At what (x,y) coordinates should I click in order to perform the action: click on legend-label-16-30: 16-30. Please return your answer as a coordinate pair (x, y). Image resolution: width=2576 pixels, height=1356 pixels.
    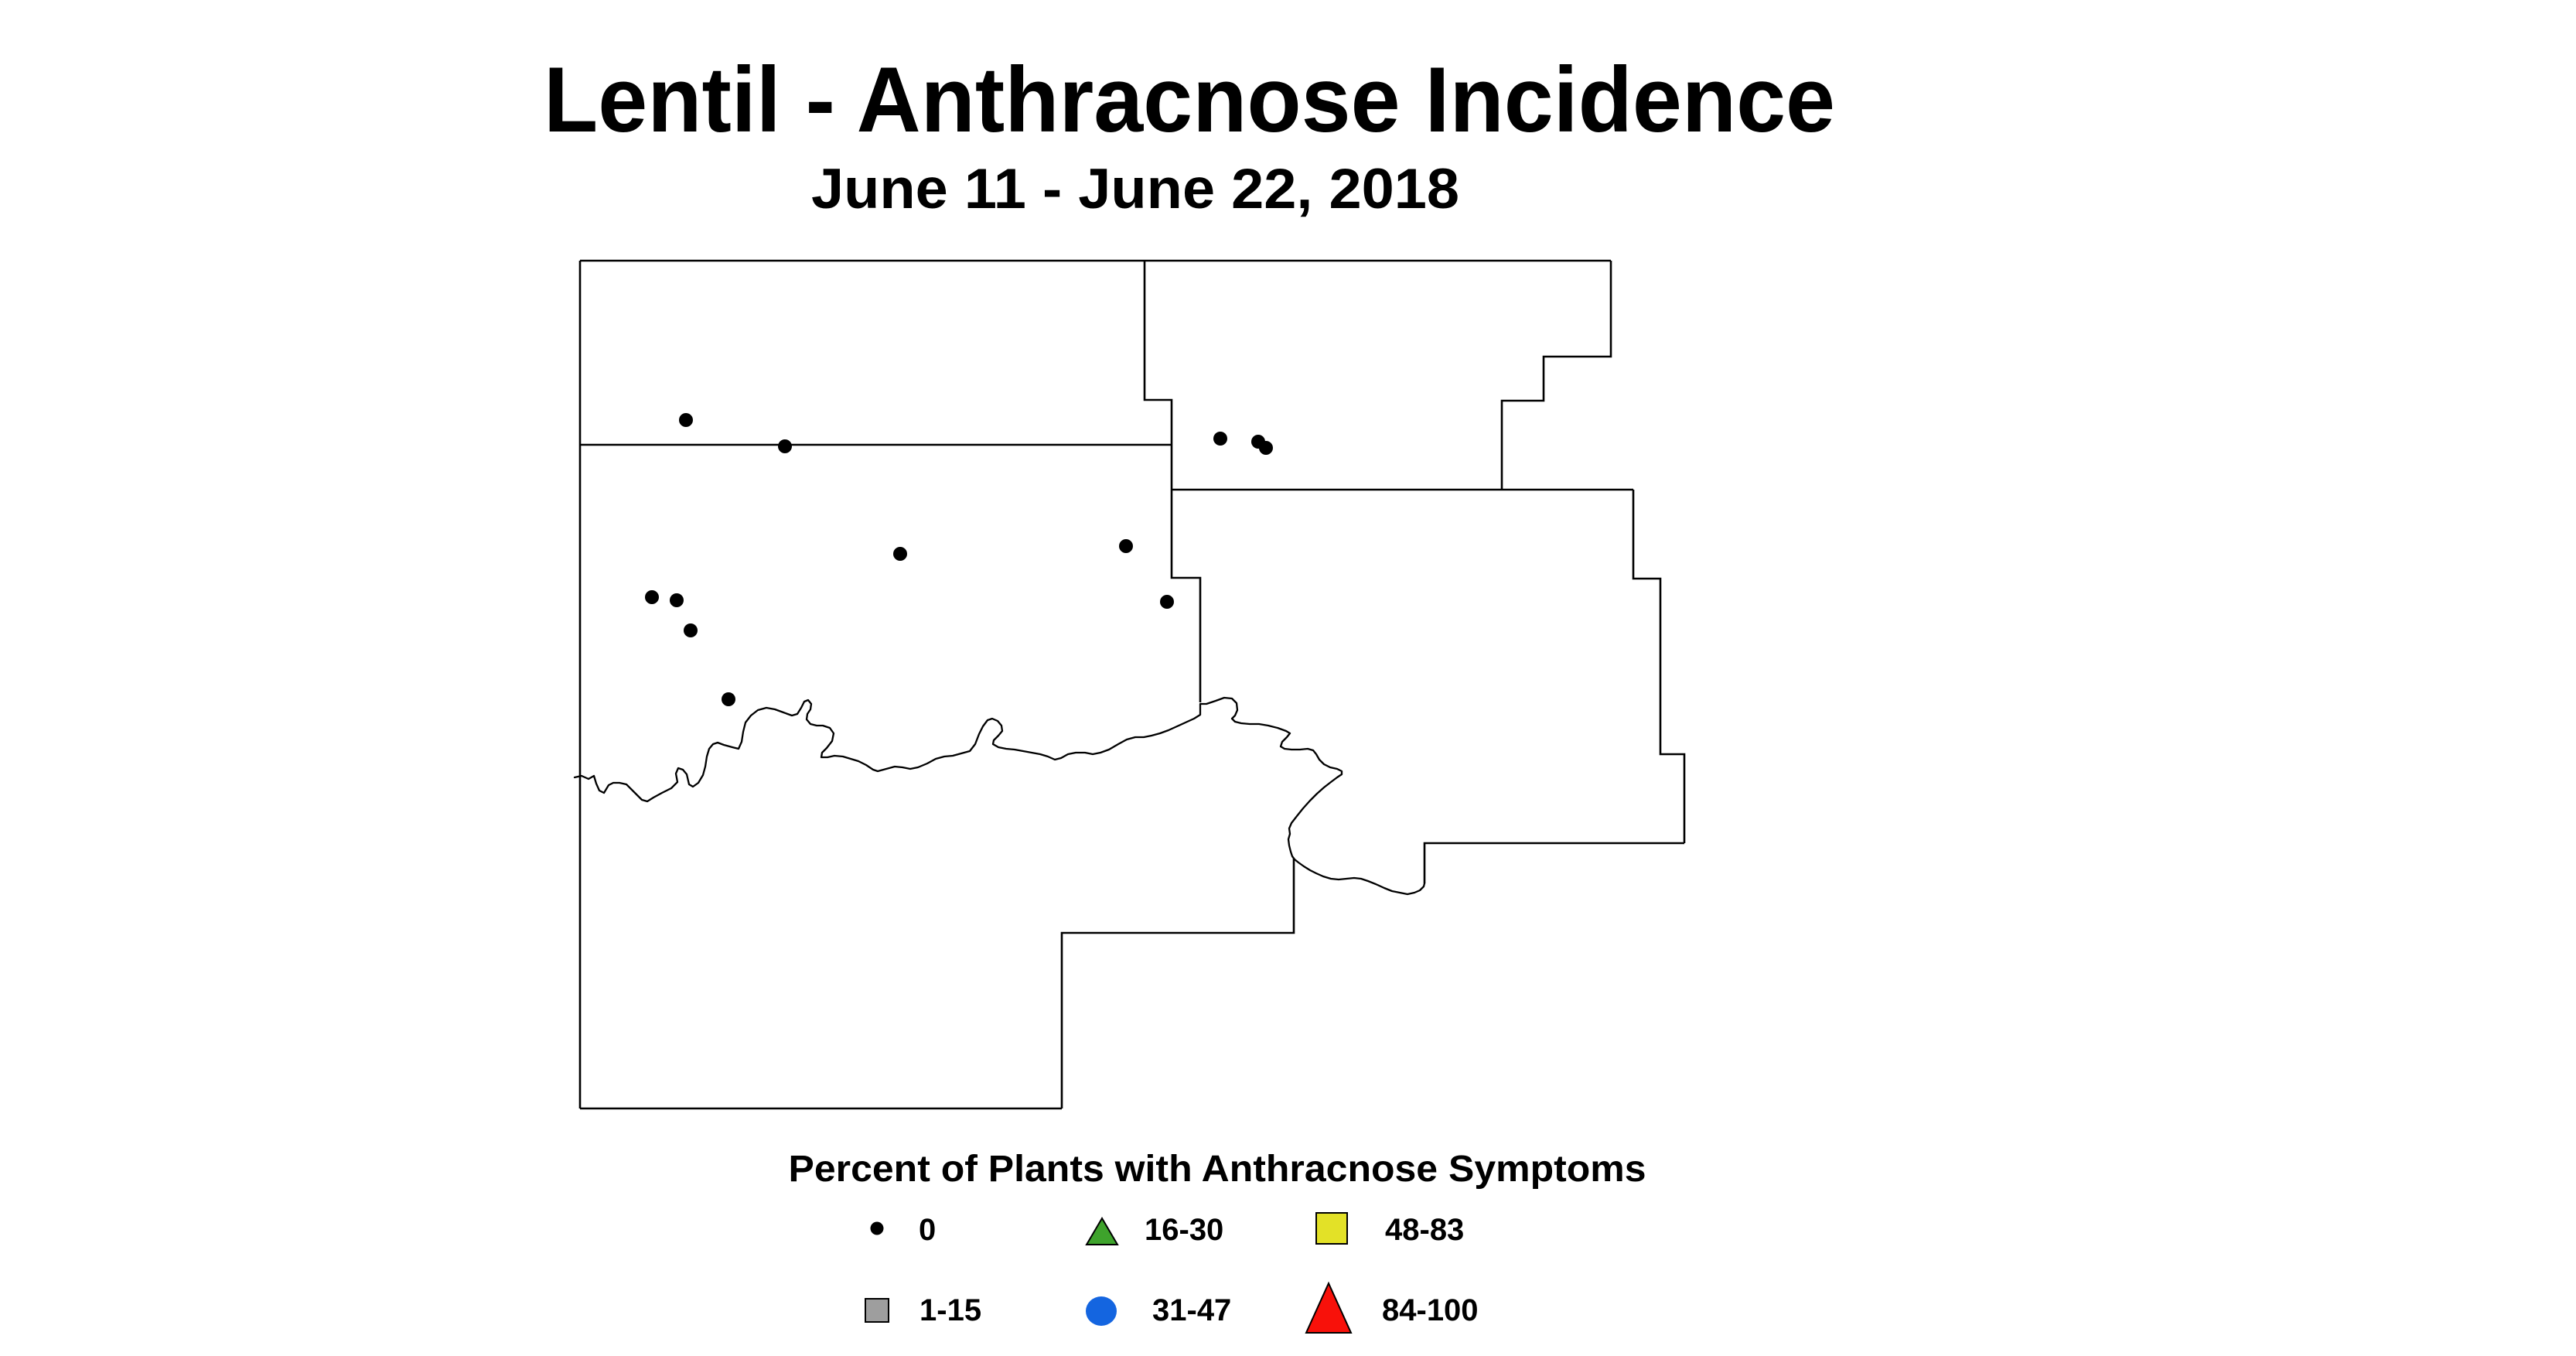
    Looking at the image, I should click on (1184, 1230).